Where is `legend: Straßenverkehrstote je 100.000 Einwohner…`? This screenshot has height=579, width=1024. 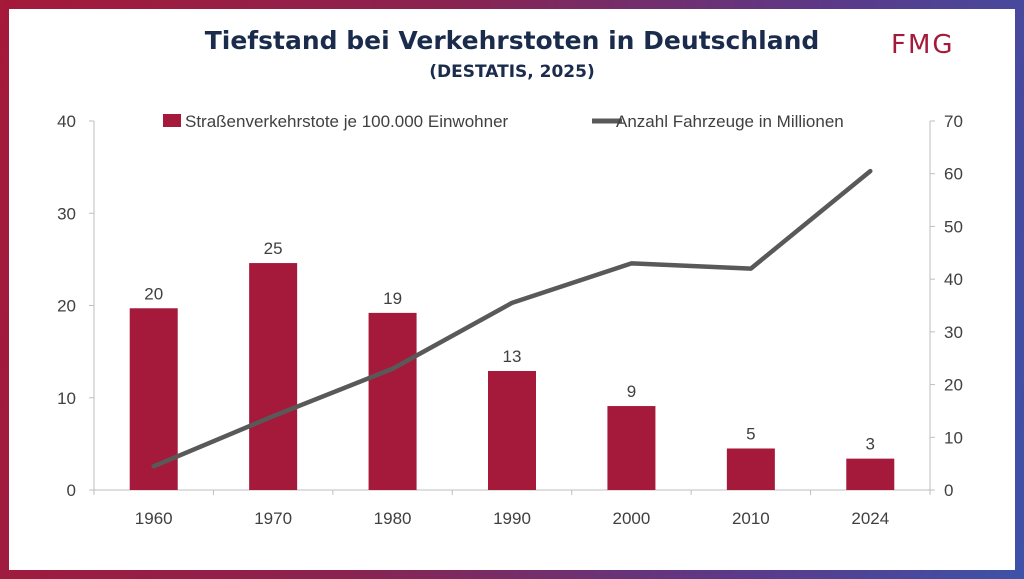
legend: Straßenverkehrstote je 100.000 Einwohner… is located at coordinates (503, 121).